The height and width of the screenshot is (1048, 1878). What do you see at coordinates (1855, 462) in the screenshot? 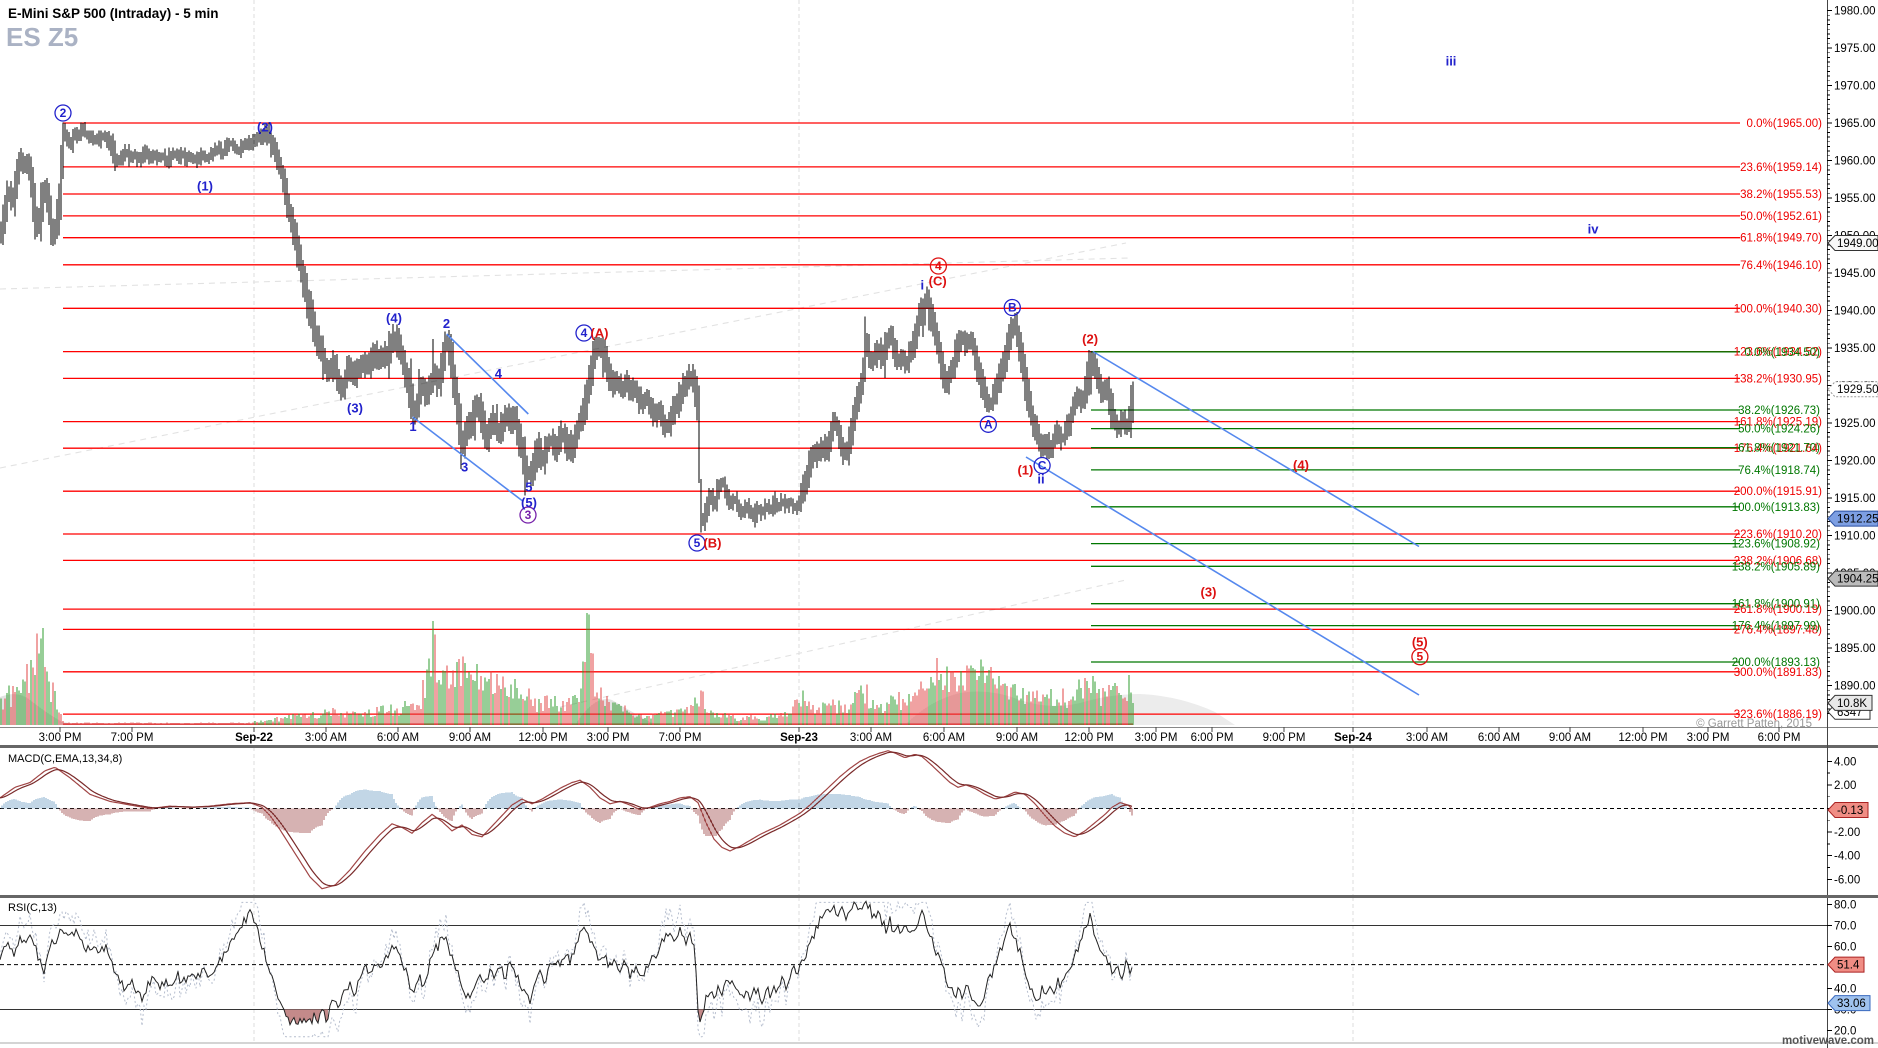
I see `svg-text: 1920.00` at bounding box center [1855, 462].